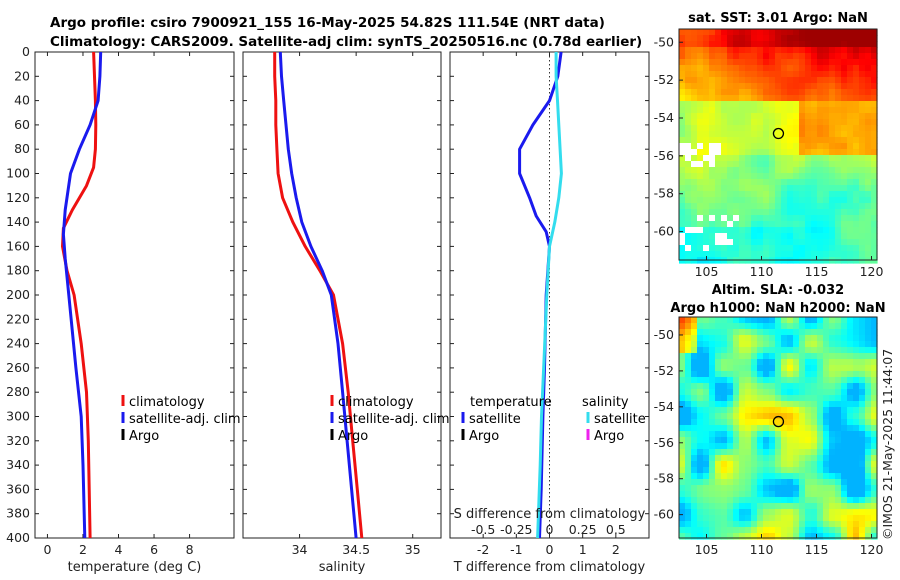  What do you see at coordinates (778, 18) in the screenshot?
I see `sst_map-title-1: sat. SST: 3.01 Argo: NaN` at bounding box center [778, 18].